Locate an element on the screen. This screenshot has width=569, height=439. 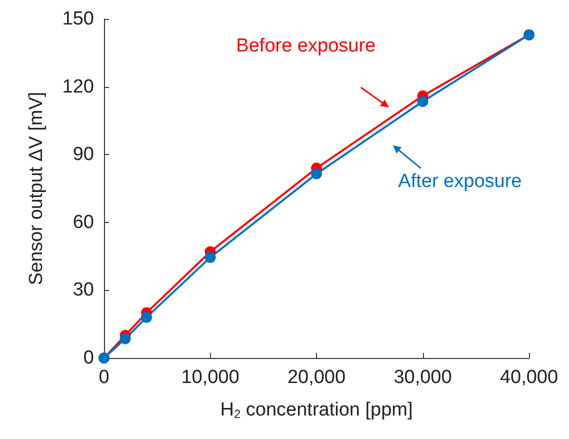
y-tick-label: 30 is located at coordinates (83, 290).